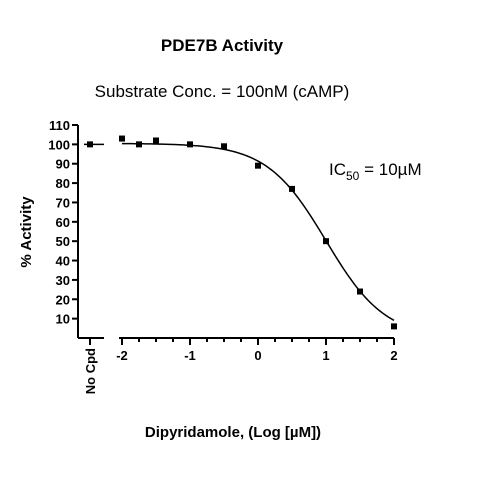  What do you see at coordinates (122, 355) in the screenshot?
I see `x-tick-label: -2` at bounding box center [122, 355].